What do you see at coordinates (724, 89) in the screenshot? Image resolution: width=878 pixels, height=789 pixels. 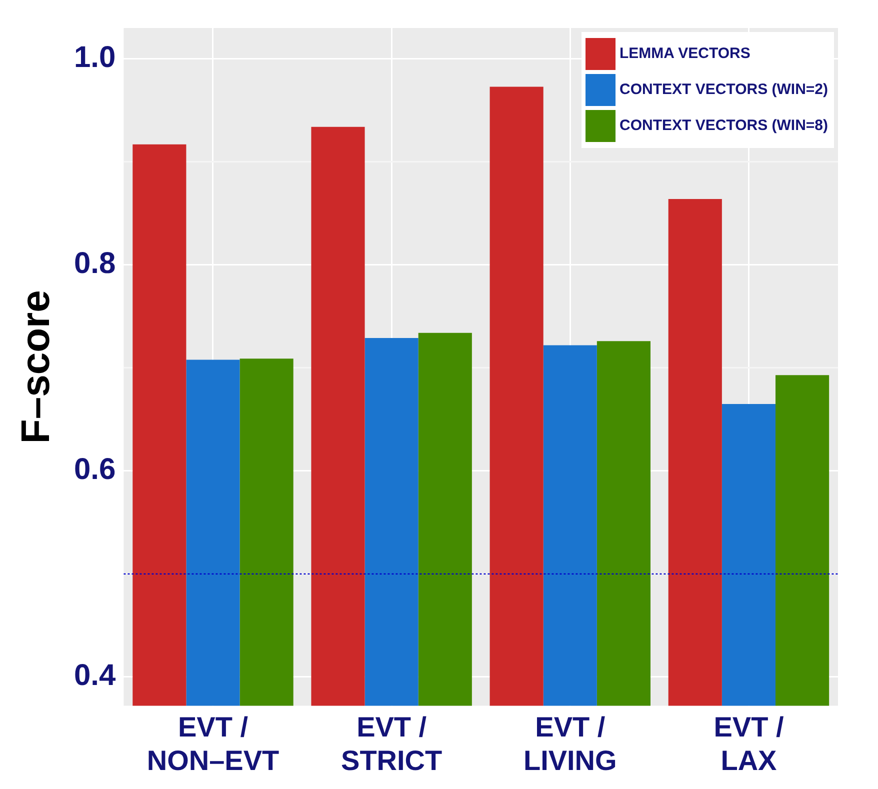 I see `legend-label: CONTEXT VECTORS (WIN=2)` at bounding box center [724, 89].